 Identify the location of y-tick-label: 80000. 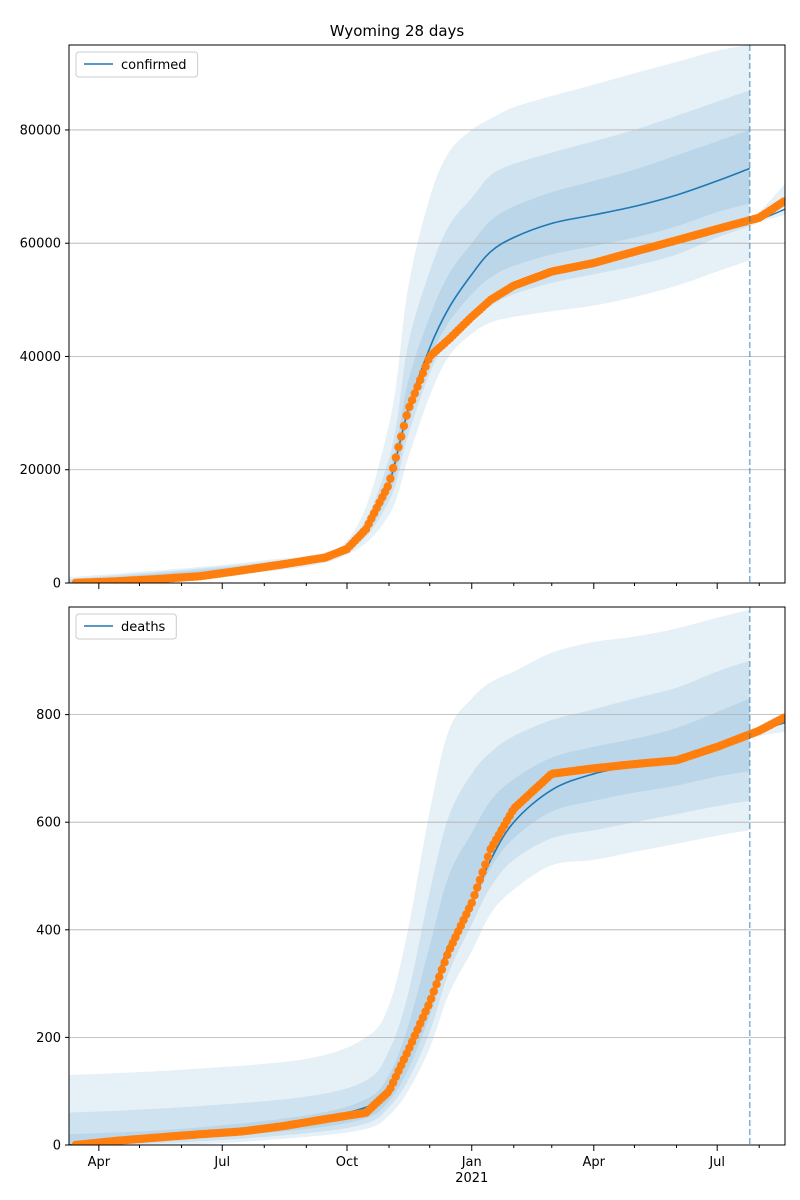
(40, 130).